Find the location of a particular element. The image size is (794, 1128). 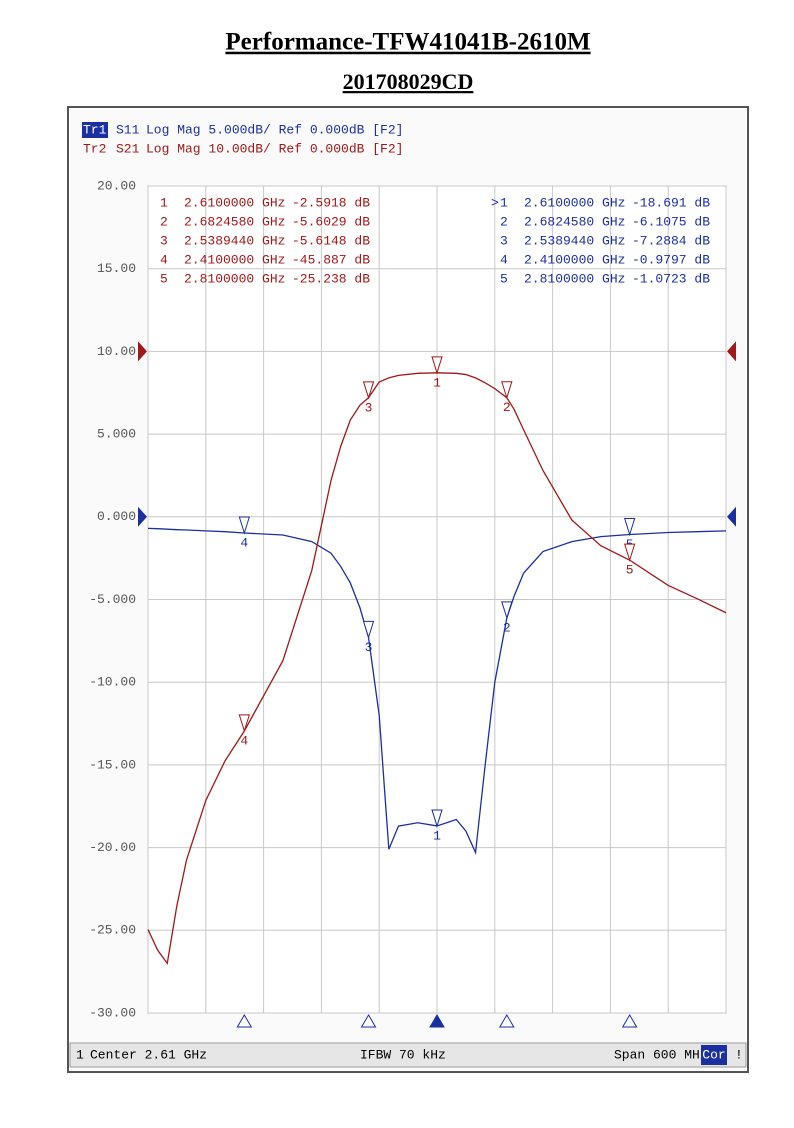

channel: 1 is located at coordinates (80, 1054).